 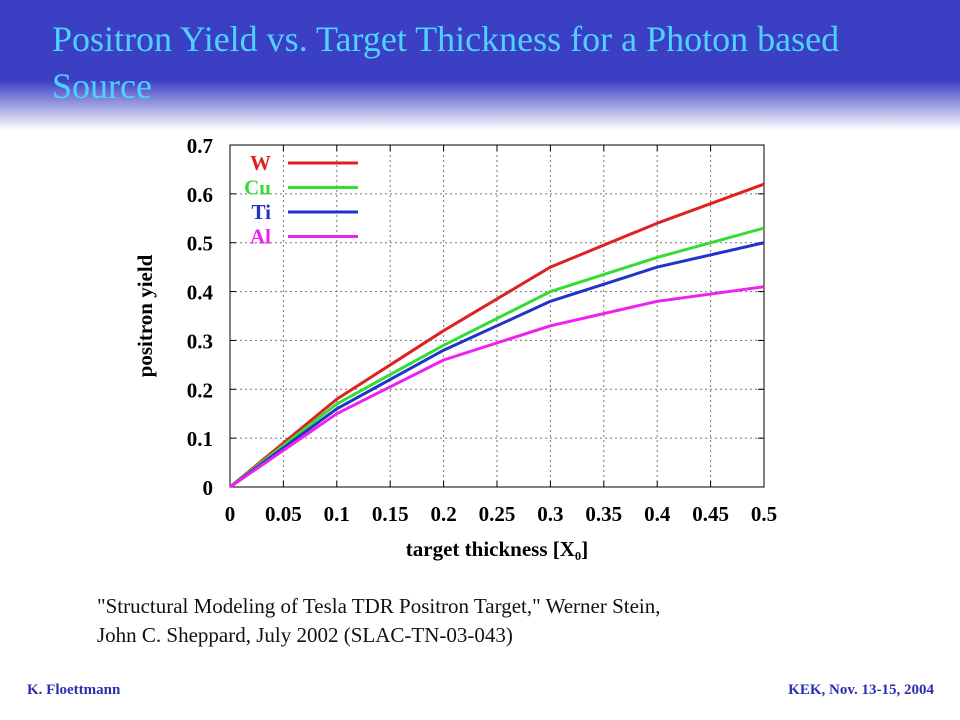 I want to click on legend-label-al: Al, so click(x=260, y=237).